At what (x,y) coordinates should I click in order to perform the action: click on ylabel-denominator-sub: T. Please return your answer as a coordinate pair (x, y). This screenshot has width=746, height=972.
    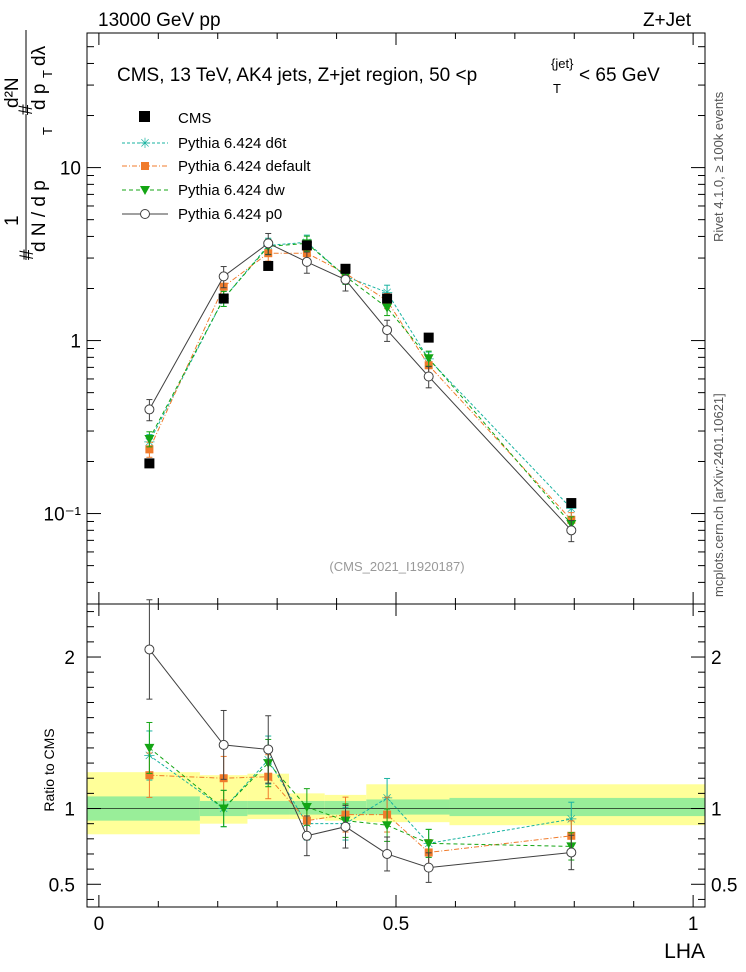
    Looking at the image, I should click on (47, 131).